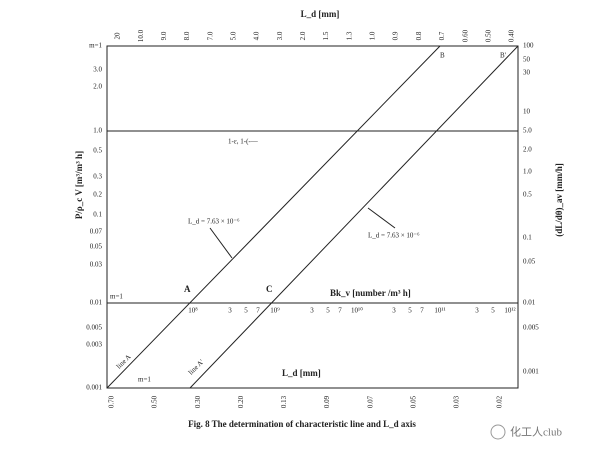 Image resolution: width=605 pixels, height=460 pixels. I want to click on right-tick-label: 5.0, so click(527, 131).